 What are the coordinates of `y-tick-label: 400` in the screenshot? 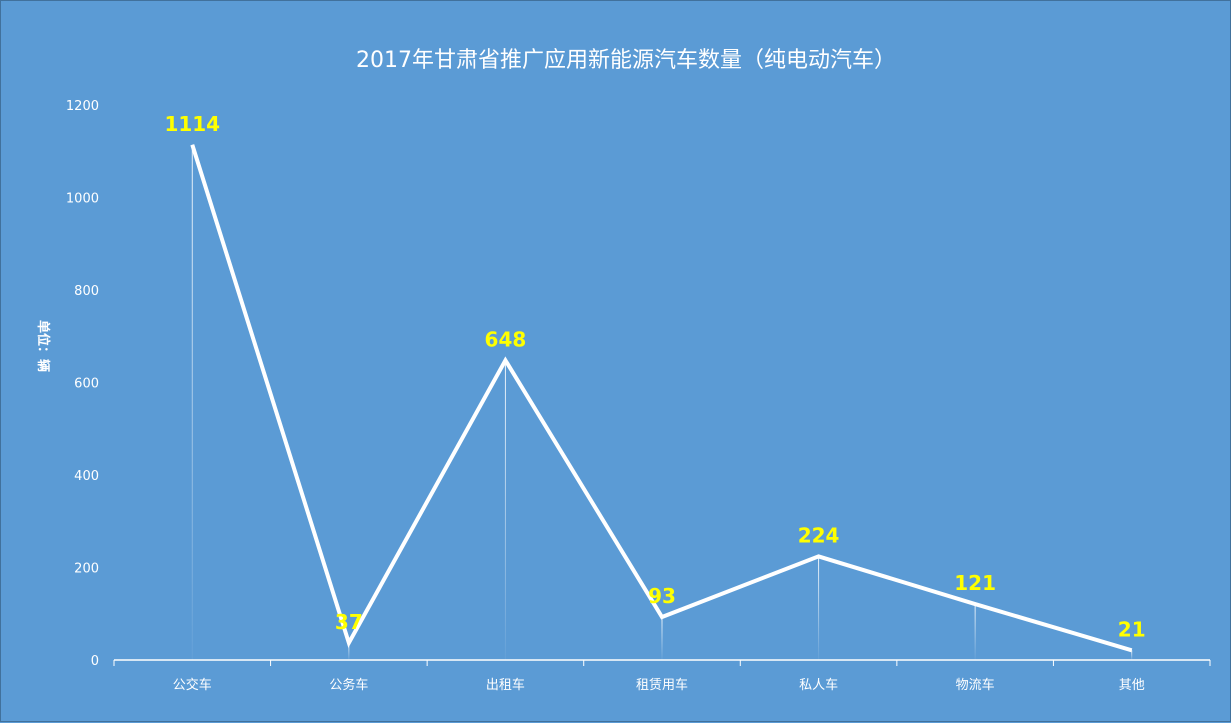 It's located at (86, 476).